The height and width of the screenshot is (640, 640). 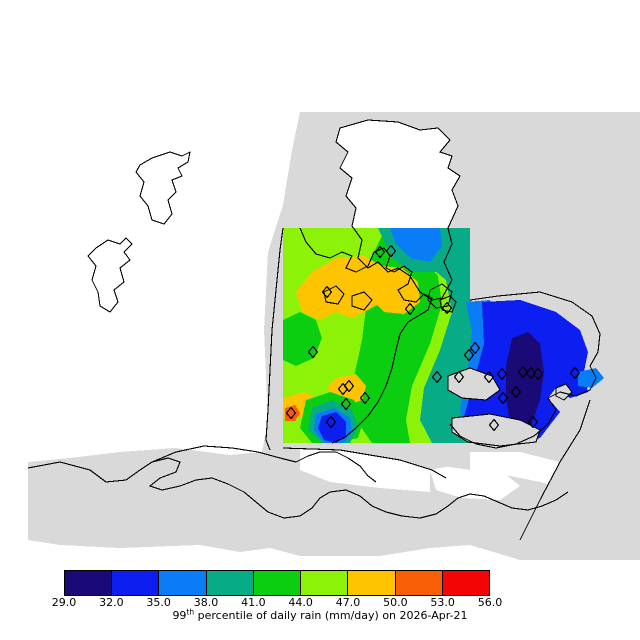 What do you see at coordinates (334, 295) in the screenshot?
I see `coast-islet-a` at bounding box center [334, 295].